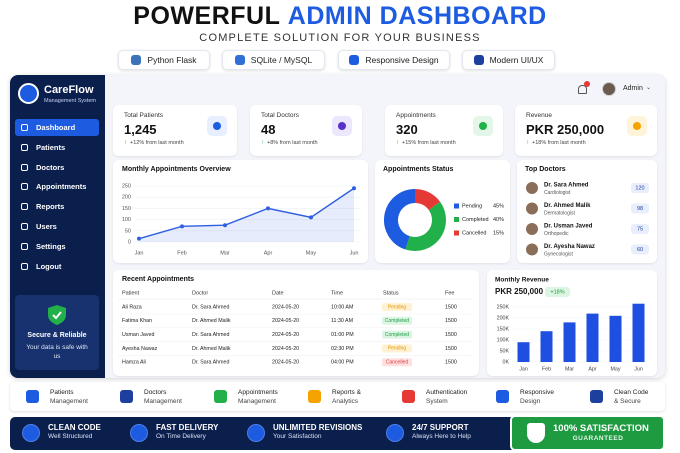 The image size is (680, 453). What do you see at coordinates (545, 169) in the screenshot?
I see `card-title: Top Doctors` at bounding box center [545, 169].